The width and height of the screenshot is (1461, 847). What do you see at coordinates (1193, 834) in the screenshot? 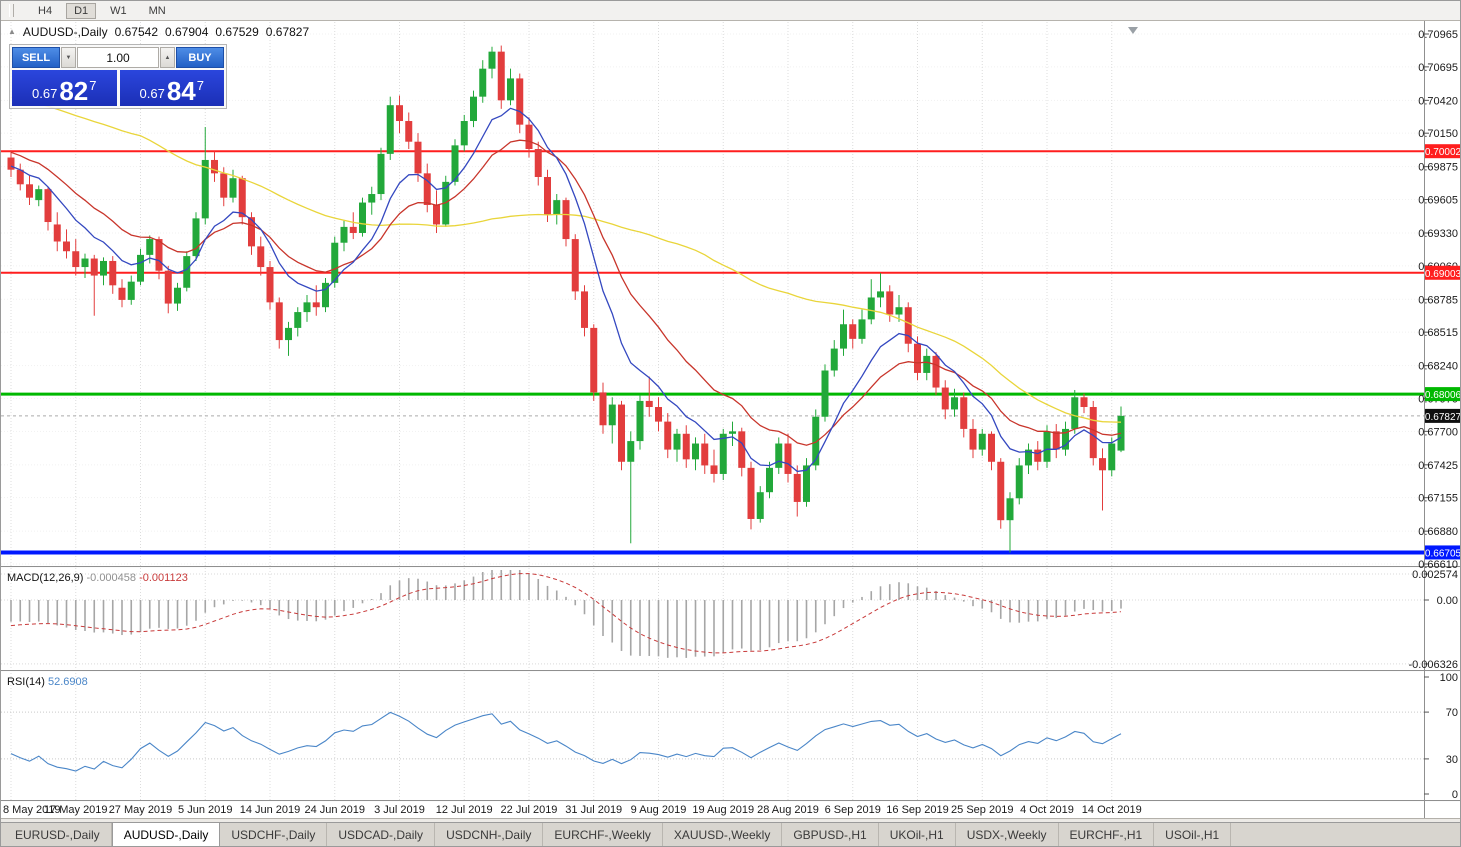
I see `chart-tab-usoil-h1: USOil-,H1` at bounding box center [1193, 834].